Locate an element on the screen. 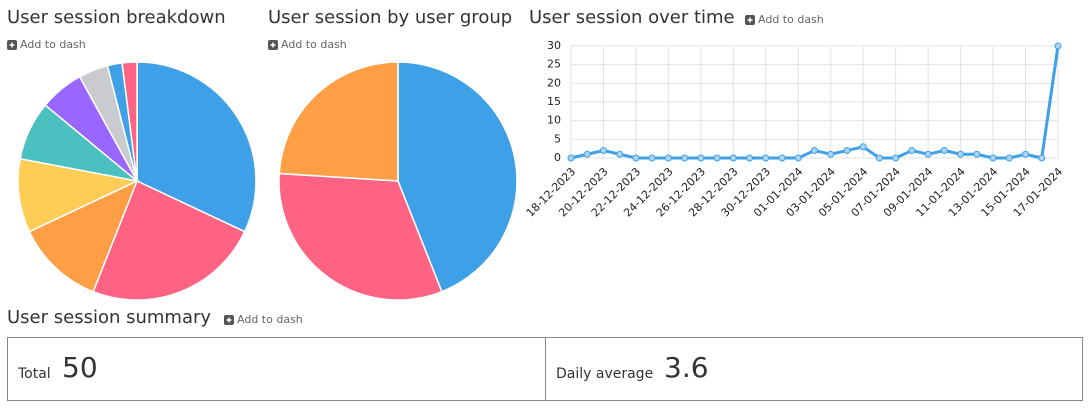  y-tick-label: 30 is located at coordinates (554, 45).